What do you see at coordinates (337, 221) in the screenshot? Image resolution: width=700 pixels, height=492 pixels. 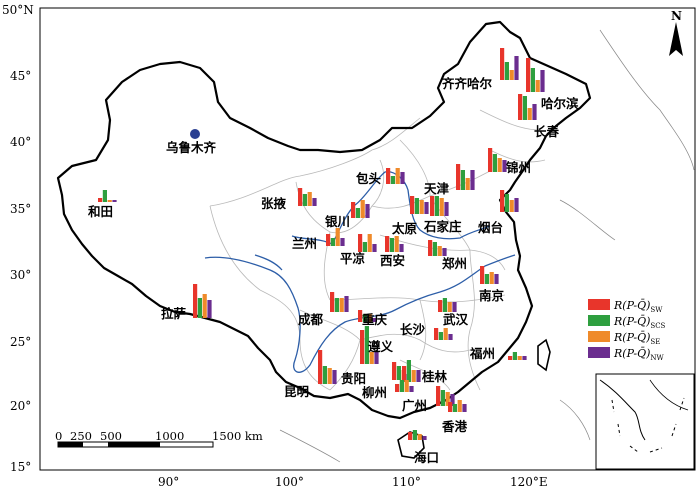 I see `station-label: 银川` at bounding box center [337, 221].